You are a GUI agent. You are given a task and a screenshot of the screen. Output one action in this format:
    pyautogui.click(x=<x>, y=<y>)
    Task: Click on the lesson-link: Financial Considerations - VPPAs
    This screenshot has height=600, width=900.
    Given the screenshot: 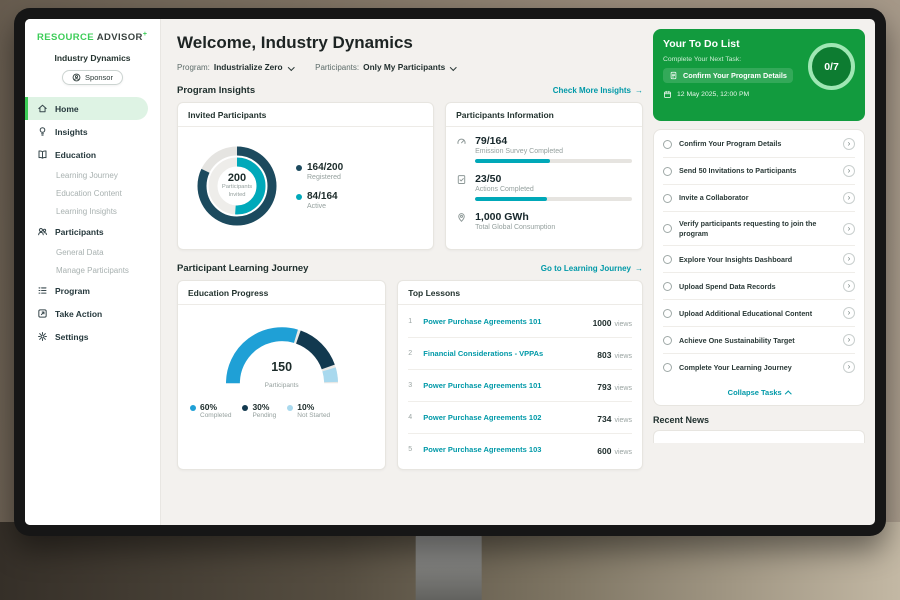 What is the action you would take?
    pyautogui.click(x=483, y=353)
    